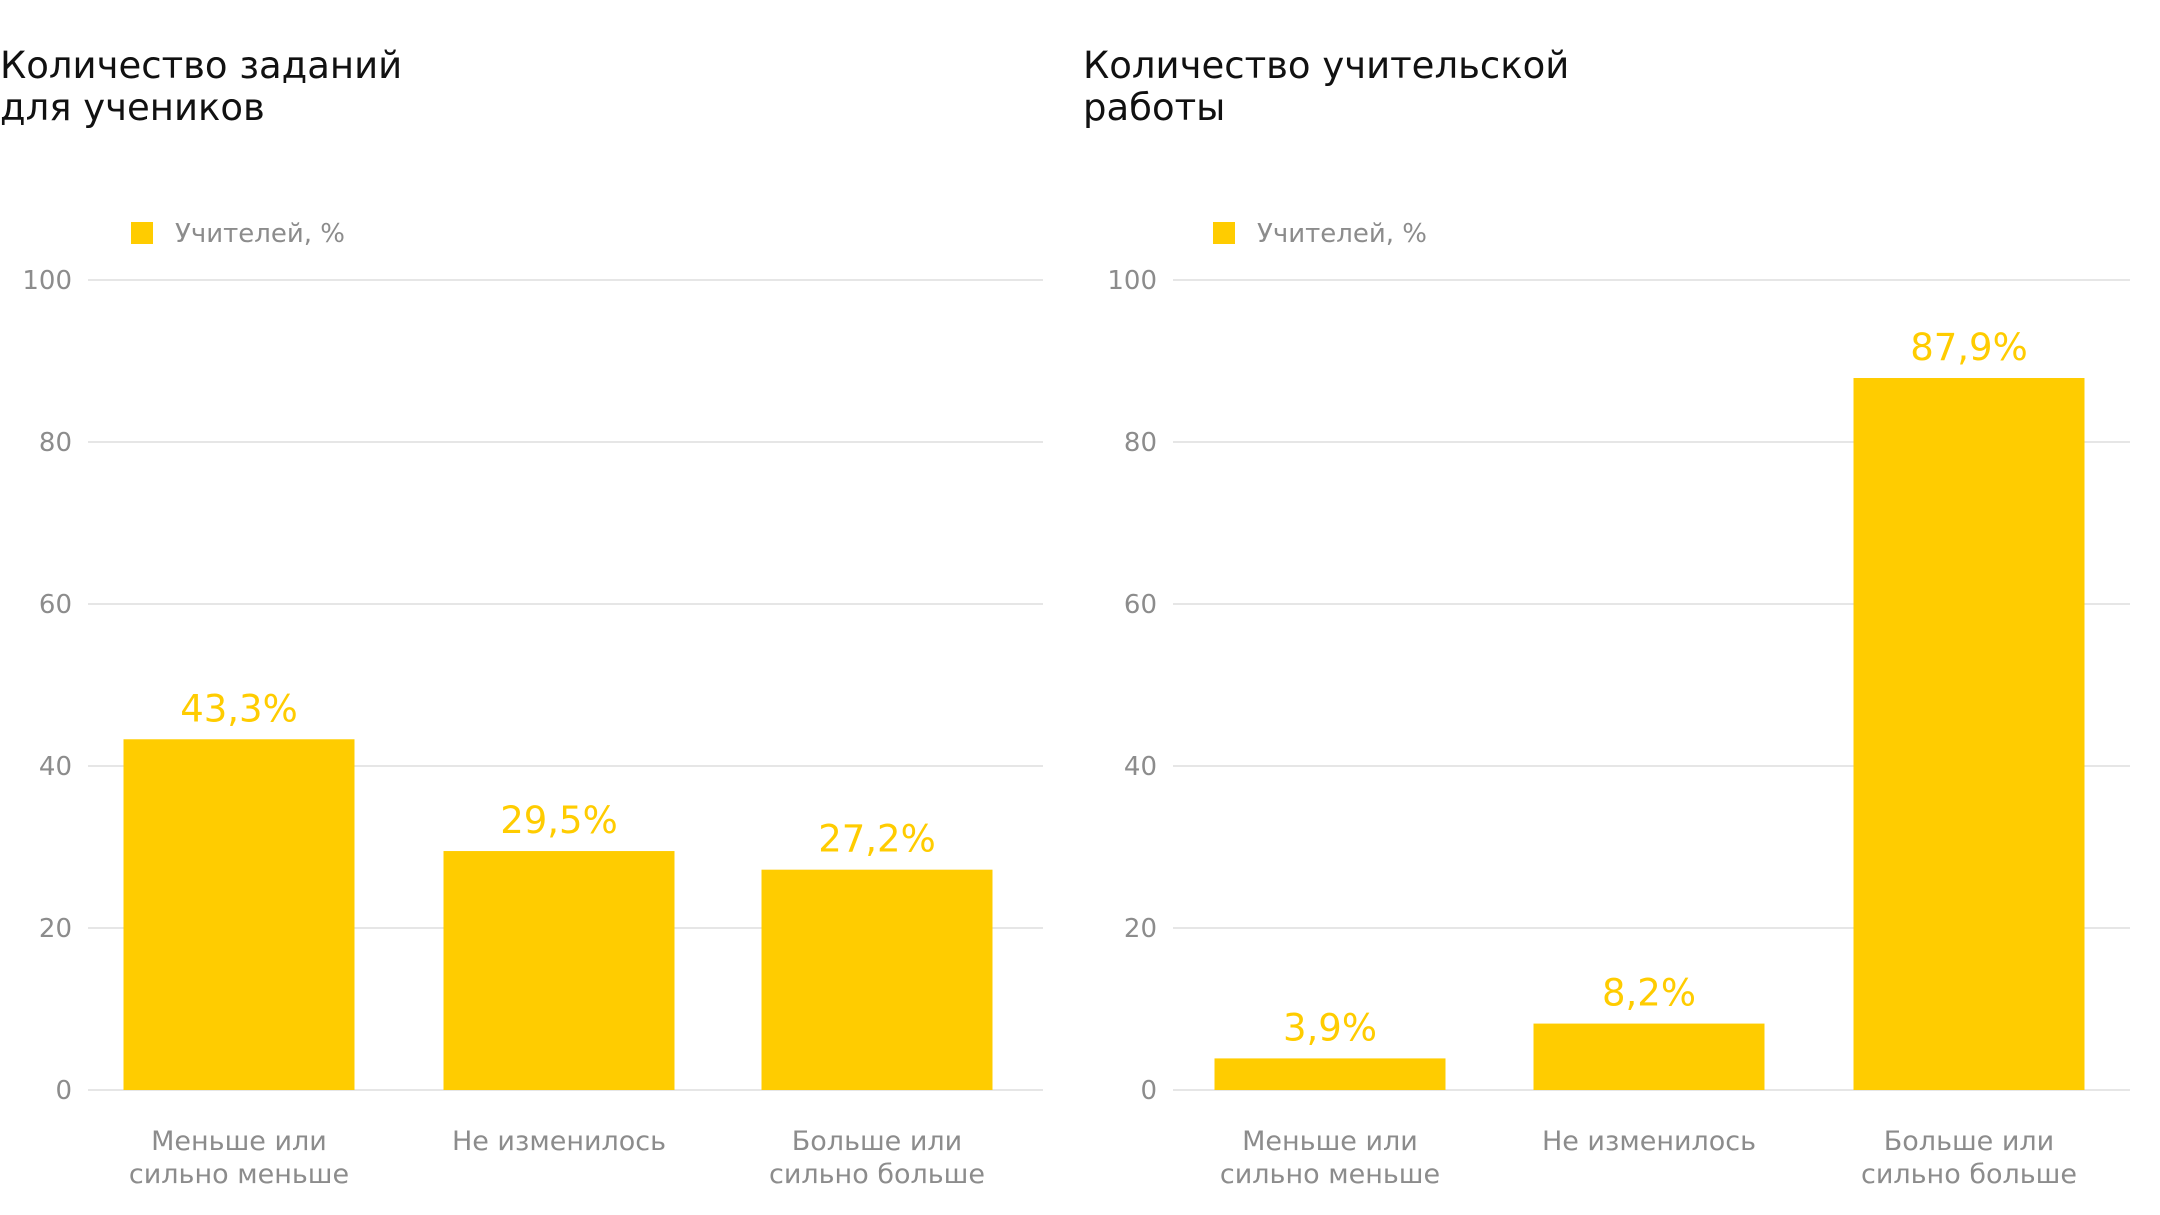 Image resolution: width=2160 pixels, height=1215 pixels. What do you see at coordinates (201, 65) in the screenshot?
I see `chart-title-line: Количество заданий` at bounding box center [201, 65].